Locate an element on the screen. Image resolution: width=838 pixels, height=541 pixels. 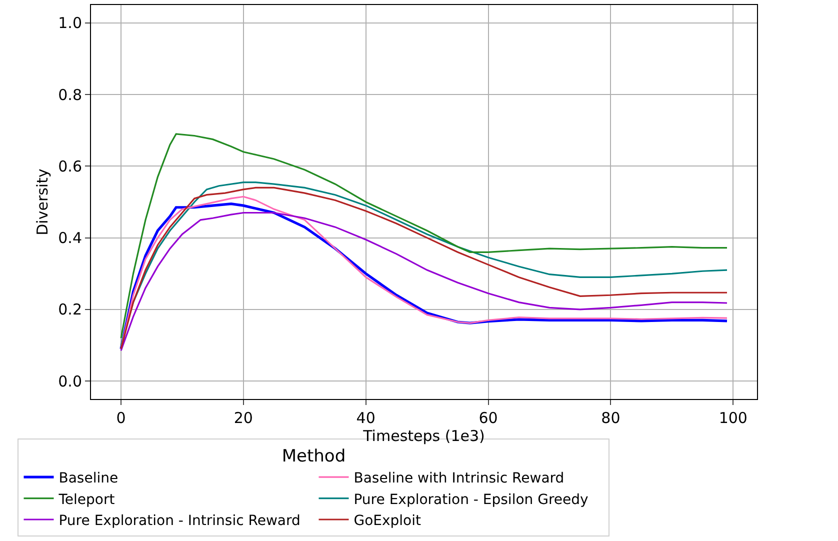
x-tick-label: 100 is located at coordinates (733, 418).